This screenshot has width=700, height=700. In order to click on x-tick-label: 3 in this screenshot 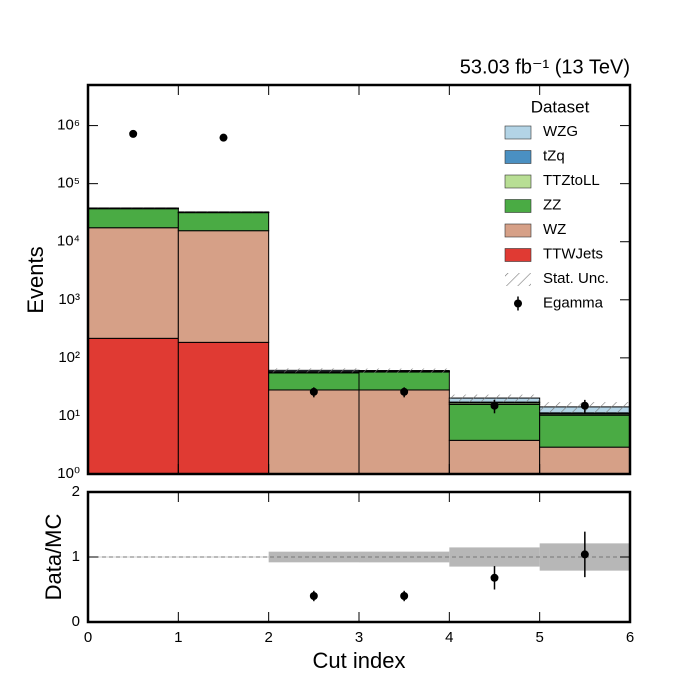, I will do `click(359, 637)`.